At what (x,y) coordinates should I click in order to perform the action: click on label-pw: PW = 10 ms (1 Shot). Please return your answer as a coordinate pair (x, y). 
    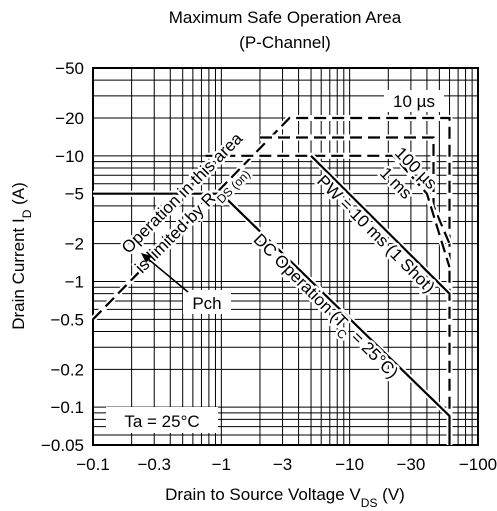
    Looking at the image, I should click on (375, 233).